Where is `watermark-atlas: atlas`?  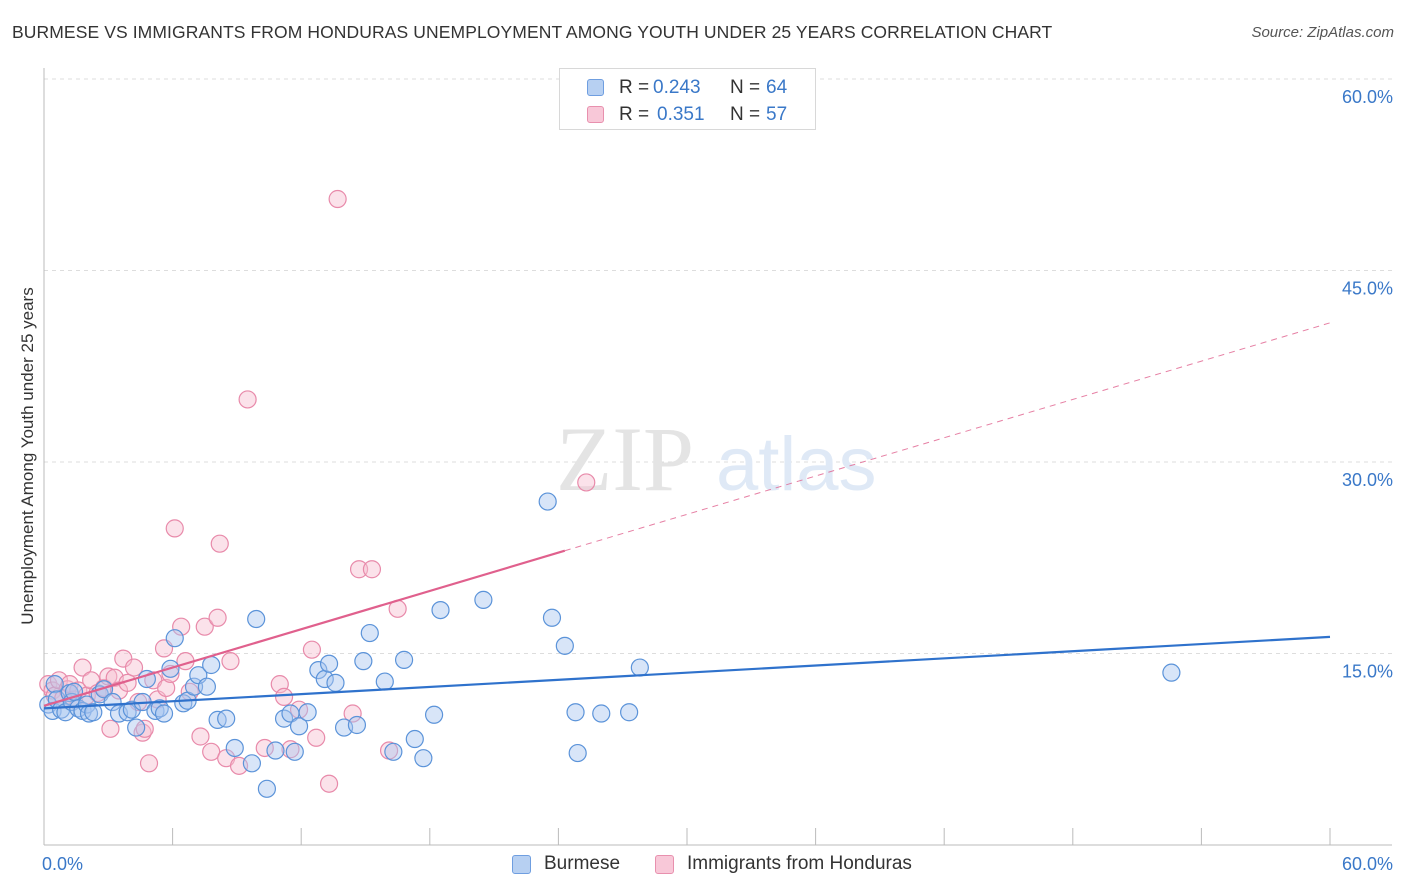 watermark-atlas: atlas is located at coordinates (796, 464).